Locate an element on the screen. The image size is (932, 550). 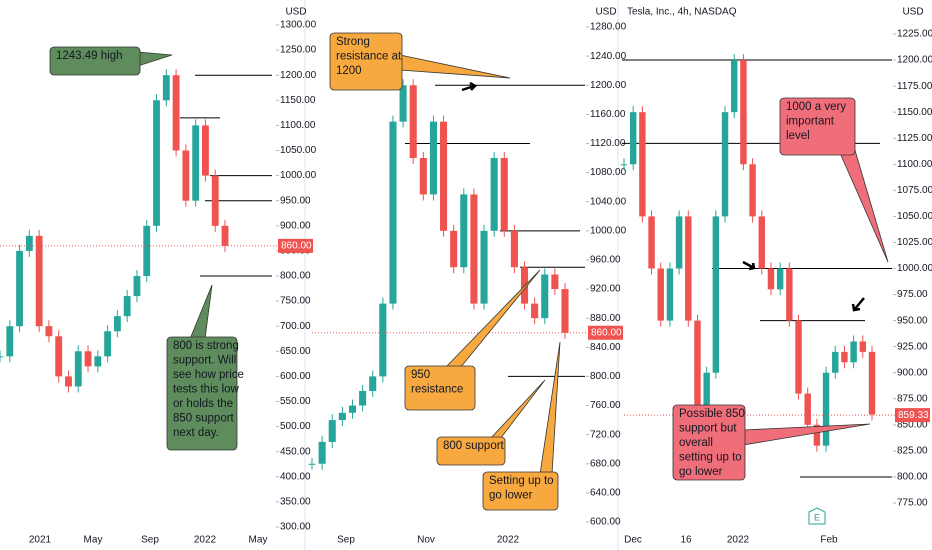
y-tick-label: 1200.00 is located at coordinates (914, 60).